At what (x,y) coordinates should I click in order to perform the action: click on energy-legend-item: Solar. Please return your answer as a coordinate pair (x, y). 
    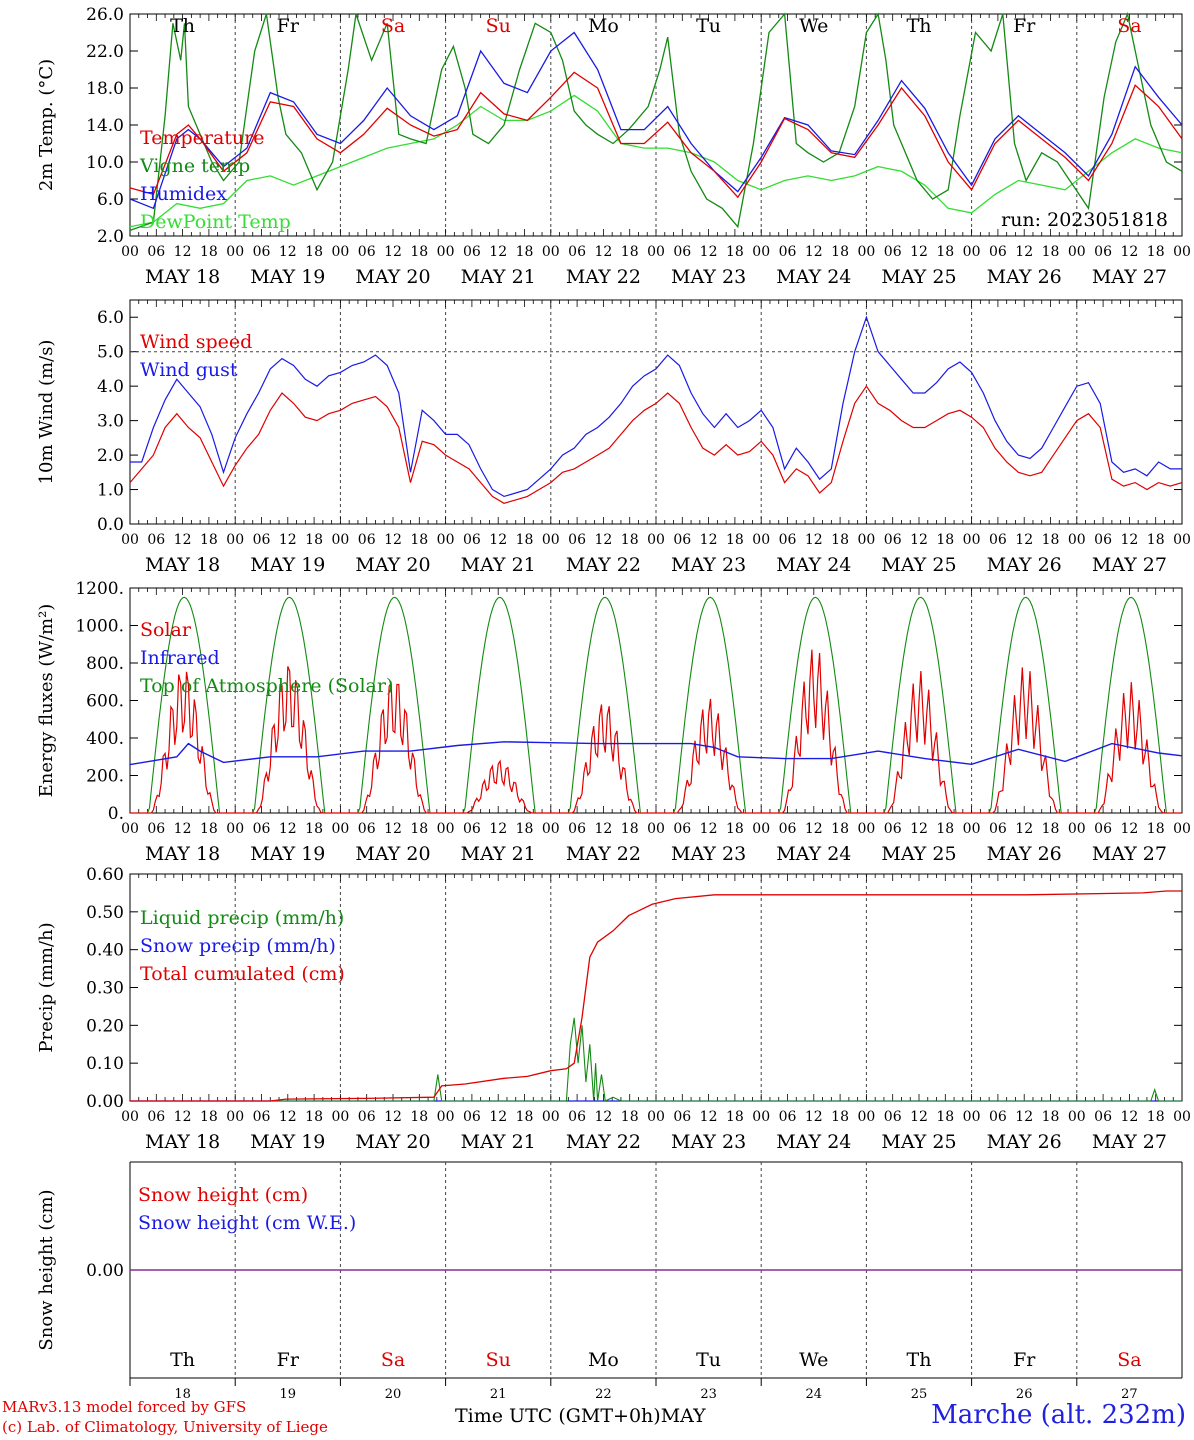
    Looking at the image, I should click on (166, 630).